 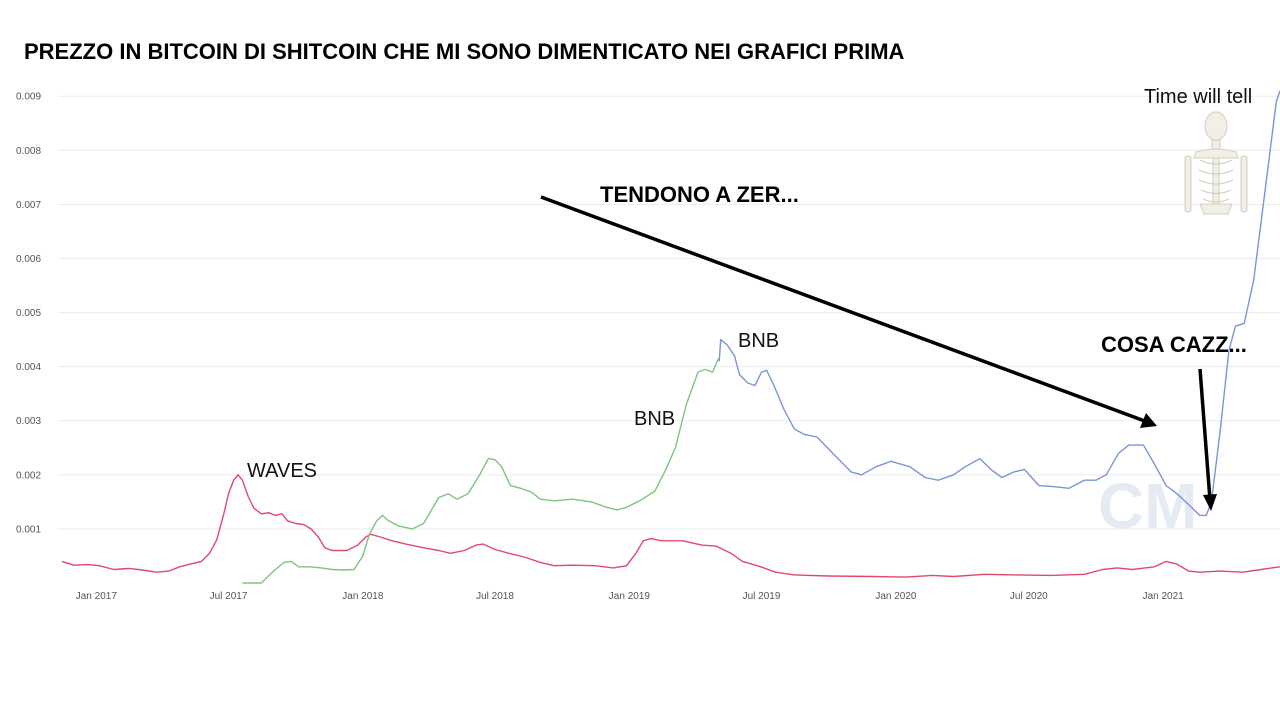 What do you see at coordinates (1029, 596) in the screenshot?
I see `x-tick-label: Jul 2020` at bounding box center [1029, 596].